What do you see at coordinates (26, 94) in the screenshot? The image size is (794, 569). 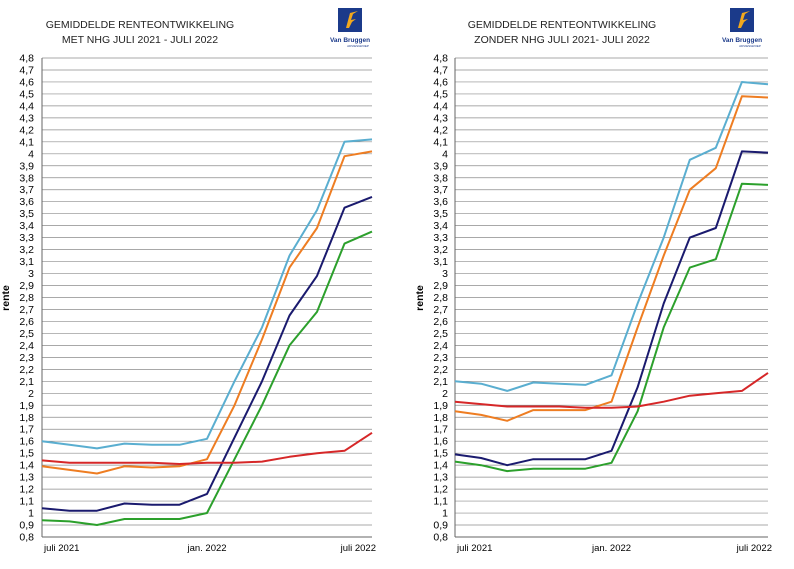 I see `y-tick-label: 4,5` at bounding box center [26, 94].